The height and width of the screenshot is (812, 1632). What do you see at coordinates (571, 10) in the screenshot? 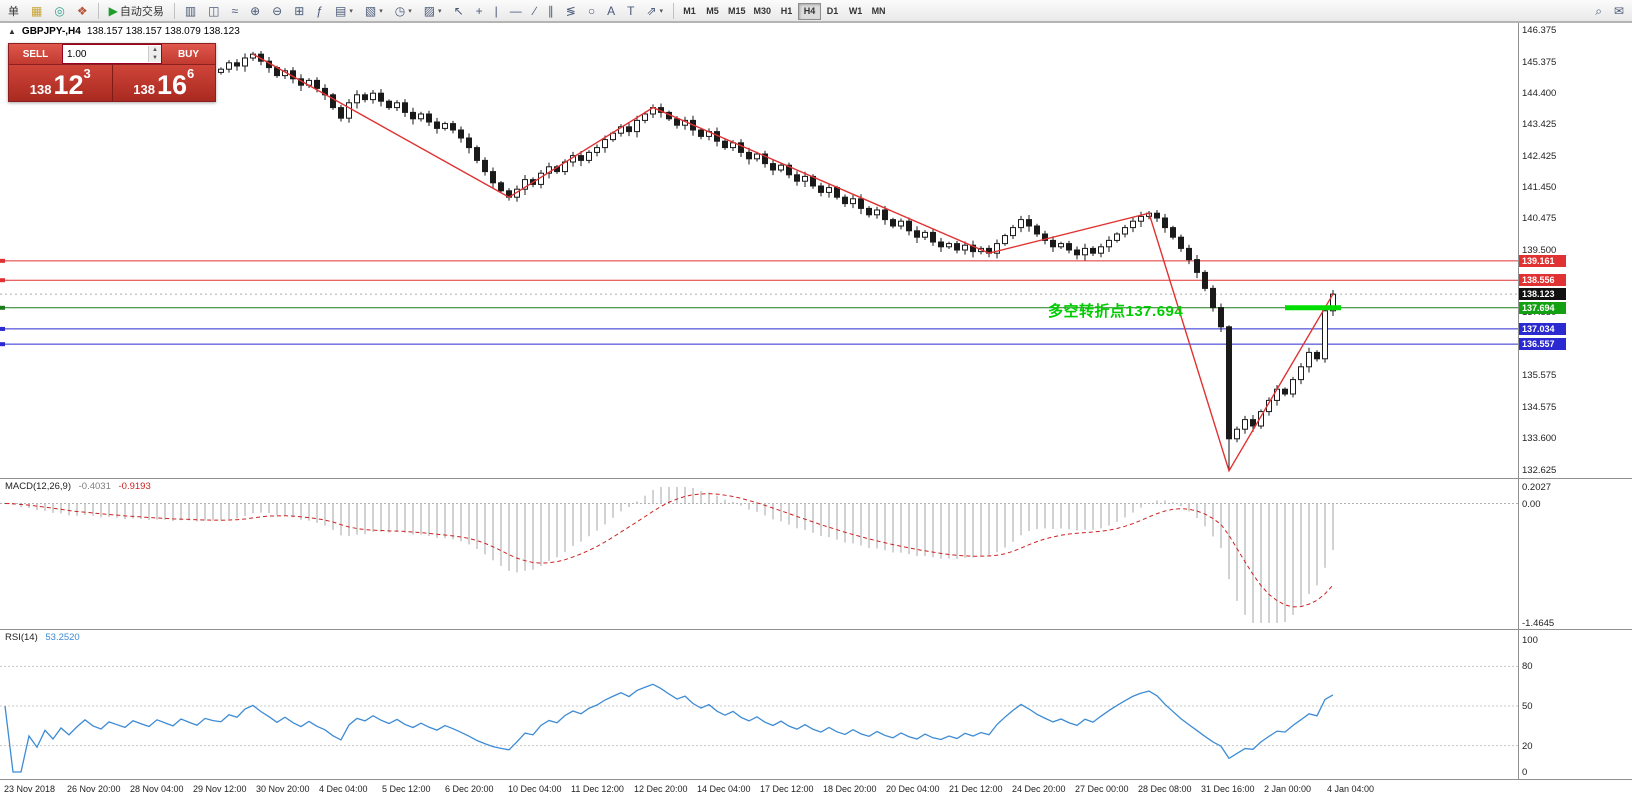
I see `fibonacci-icon: ≶` at bounding box center [571, 10].